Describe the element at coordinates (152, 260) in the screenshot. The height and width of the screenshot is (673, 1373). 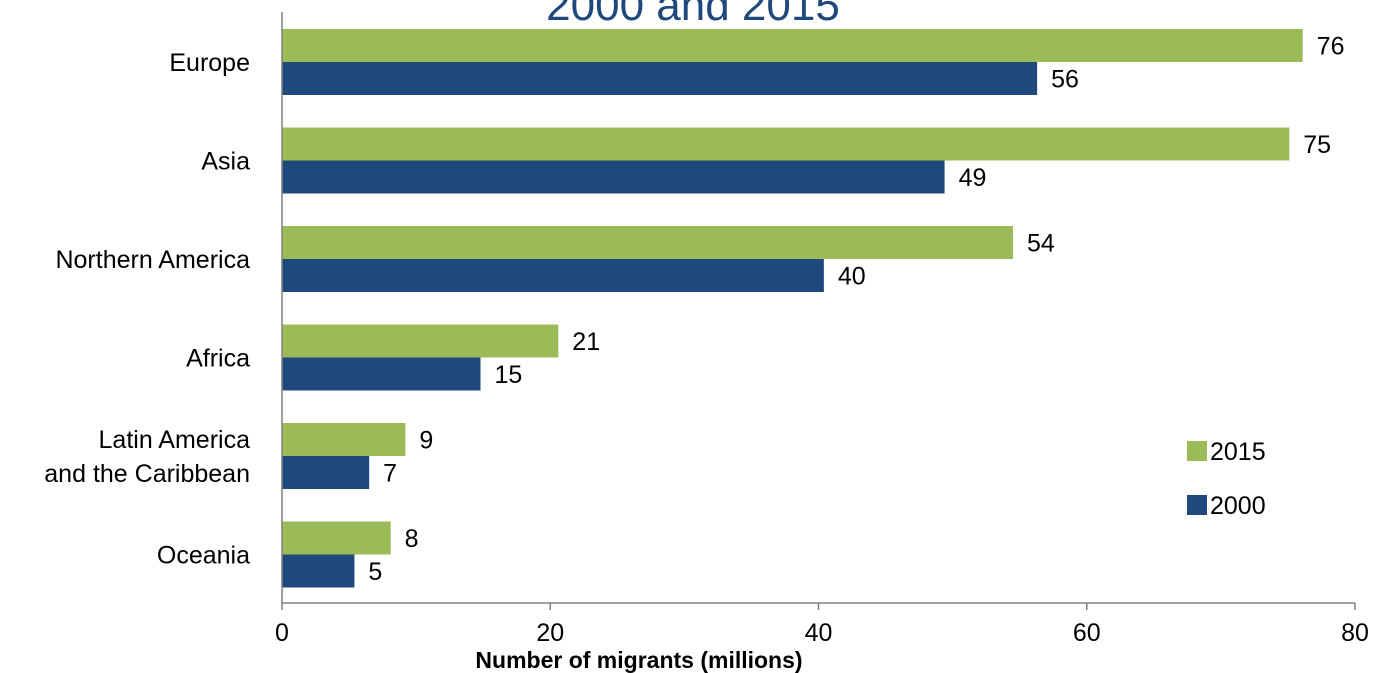
I see `category-label-2: Northern America` at that location.